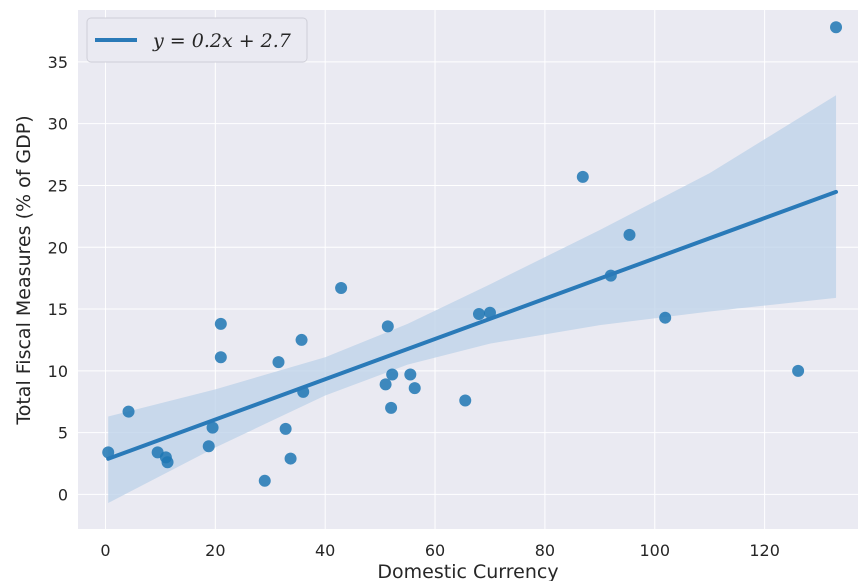 This screenshot has width=862, height=581. What do you see at coordinates (58, 309) in the screenshot?
I see `y-tick-label: 15` at bounding box center [58, 309].